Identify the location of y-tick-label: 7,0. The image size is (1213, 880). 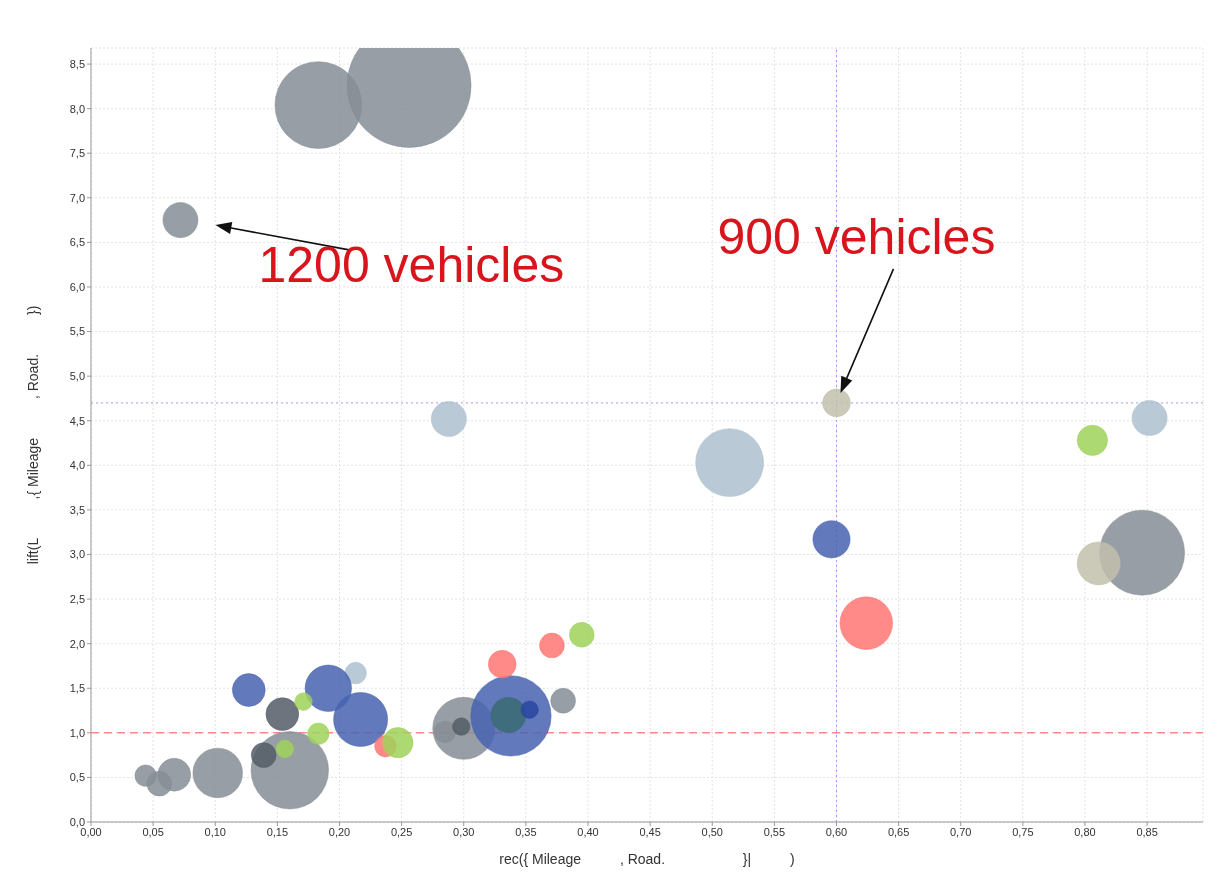
(77, 197).